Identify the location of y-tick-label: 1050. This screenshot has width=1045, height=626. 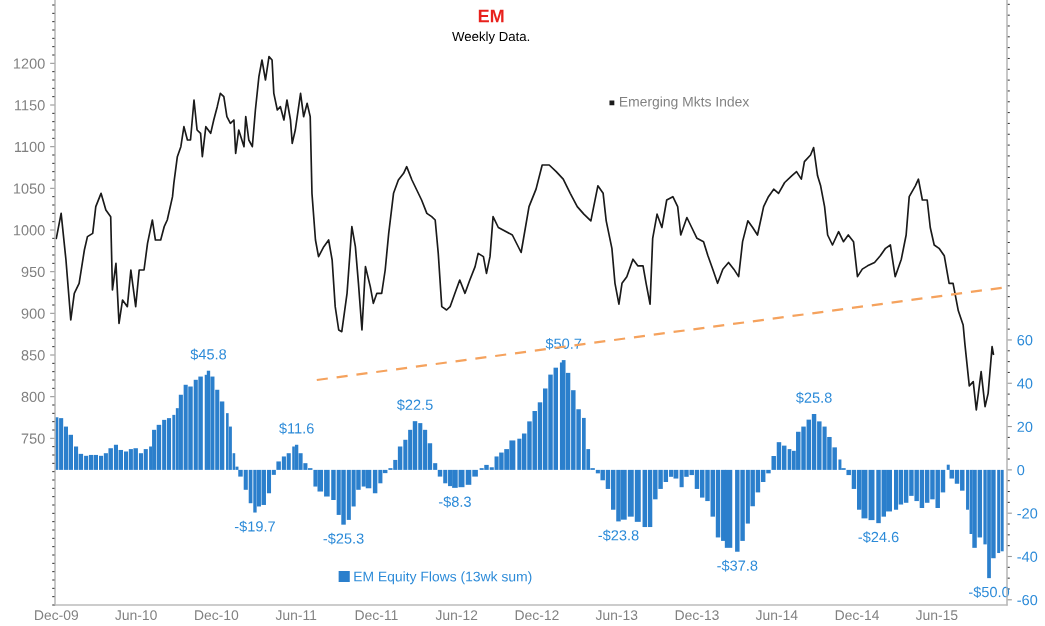
(29, 188).